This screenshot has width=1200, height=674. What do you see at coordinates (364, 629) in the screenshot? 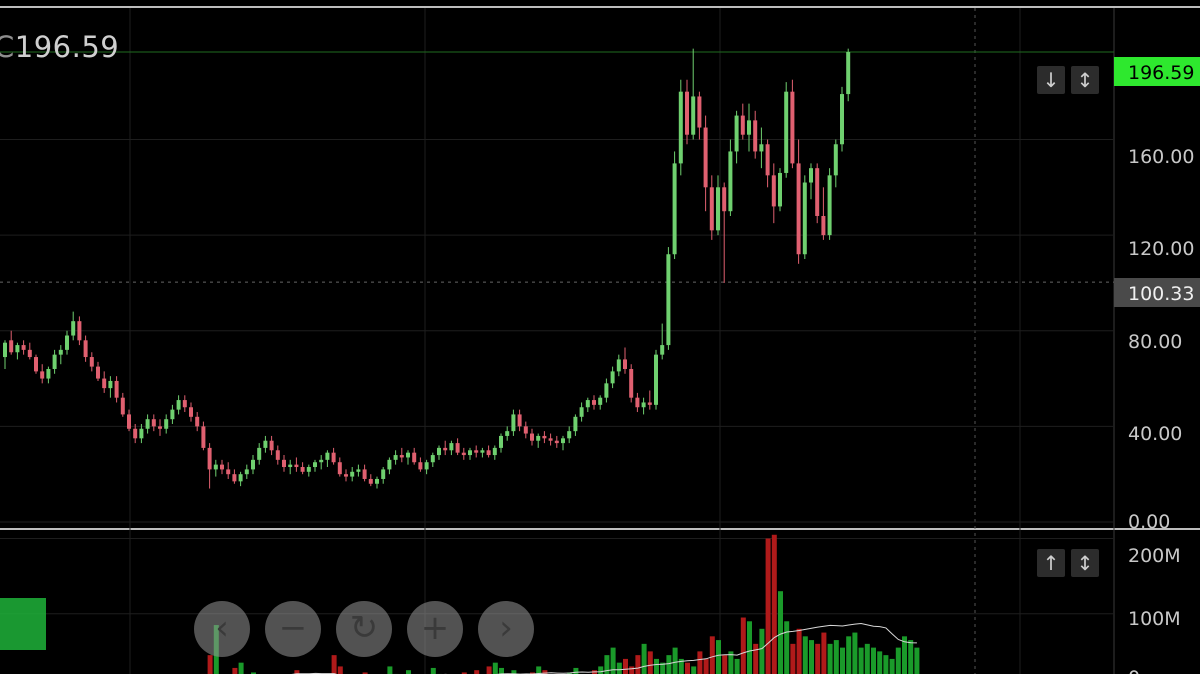
I see `reset-icon: ↻` at bounding box center [364, 629].